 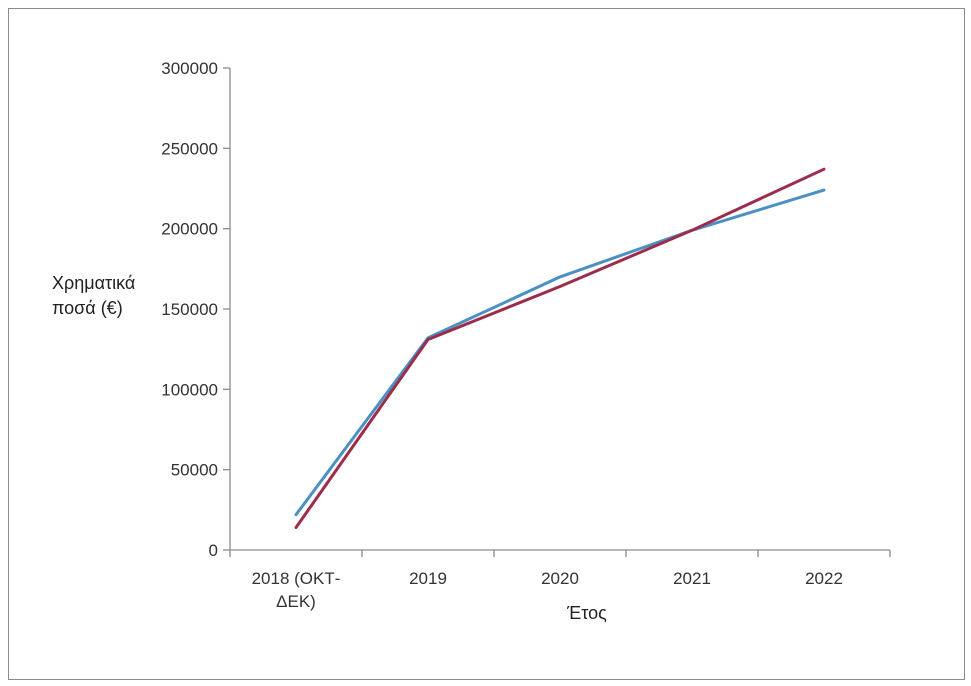 I want to click on x-tick-label: 2019, so click(x=428, y=578).